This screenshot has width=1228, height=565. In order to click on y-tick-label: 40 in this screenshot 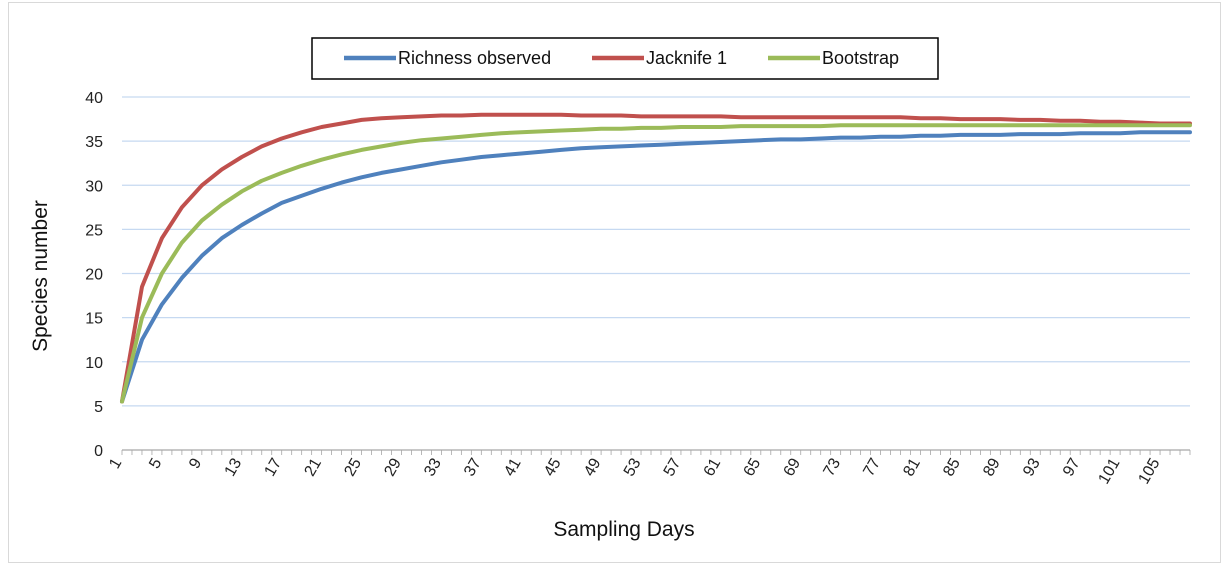, I will do `click(94, 98)`.